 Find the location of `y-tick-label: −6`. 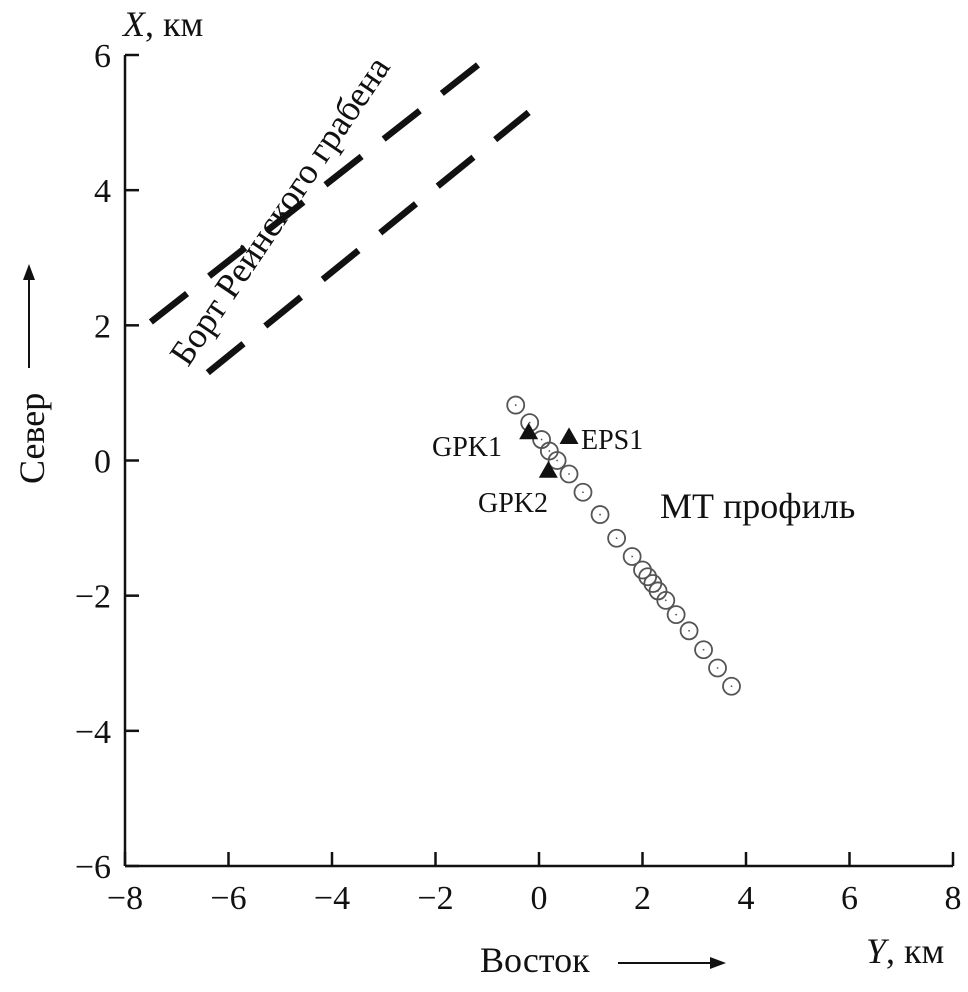

y-tick-label: −6 is located at coordinates (93, 867).